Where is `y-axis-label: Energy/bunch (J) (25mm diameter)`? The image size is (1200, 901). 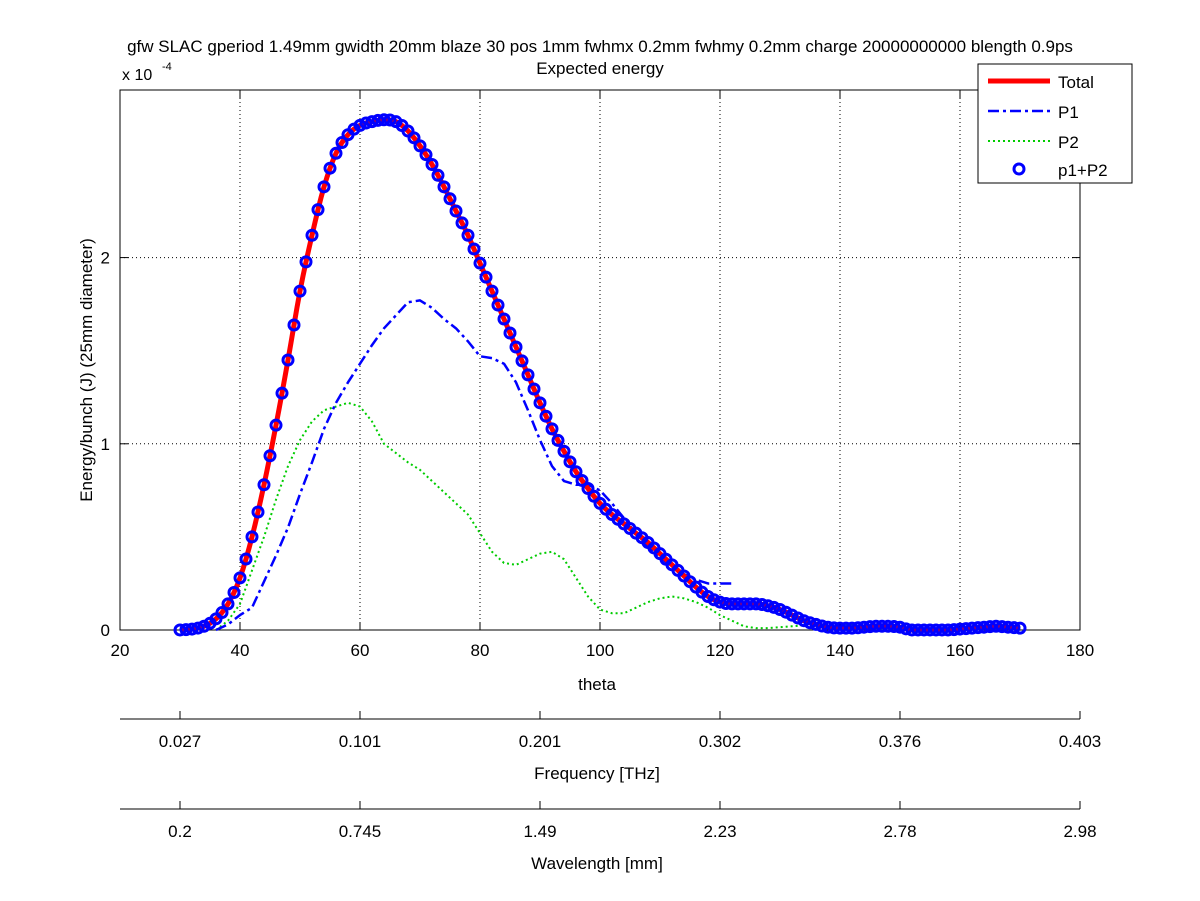 y-axis-label: Energy/bunch (J) (25mm diameter) is located at coordinates (86, 370).